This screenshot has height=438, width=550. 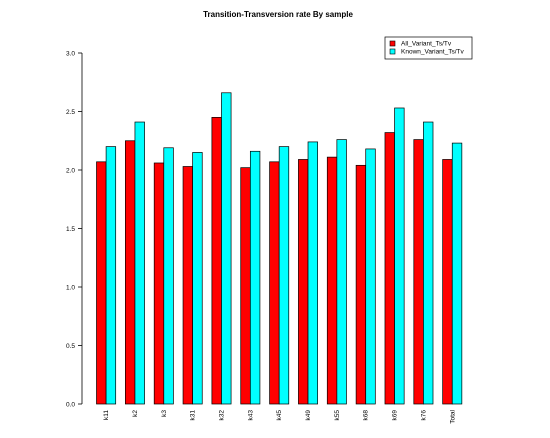 I want to click on x-tick-label: k76, so click(x=423, y=415).